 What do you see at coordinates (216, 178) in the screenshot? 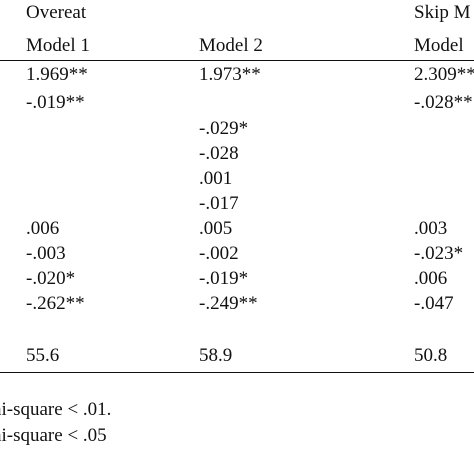
I see `cell-r5-c2: .001` at bounding box center [216, 178].